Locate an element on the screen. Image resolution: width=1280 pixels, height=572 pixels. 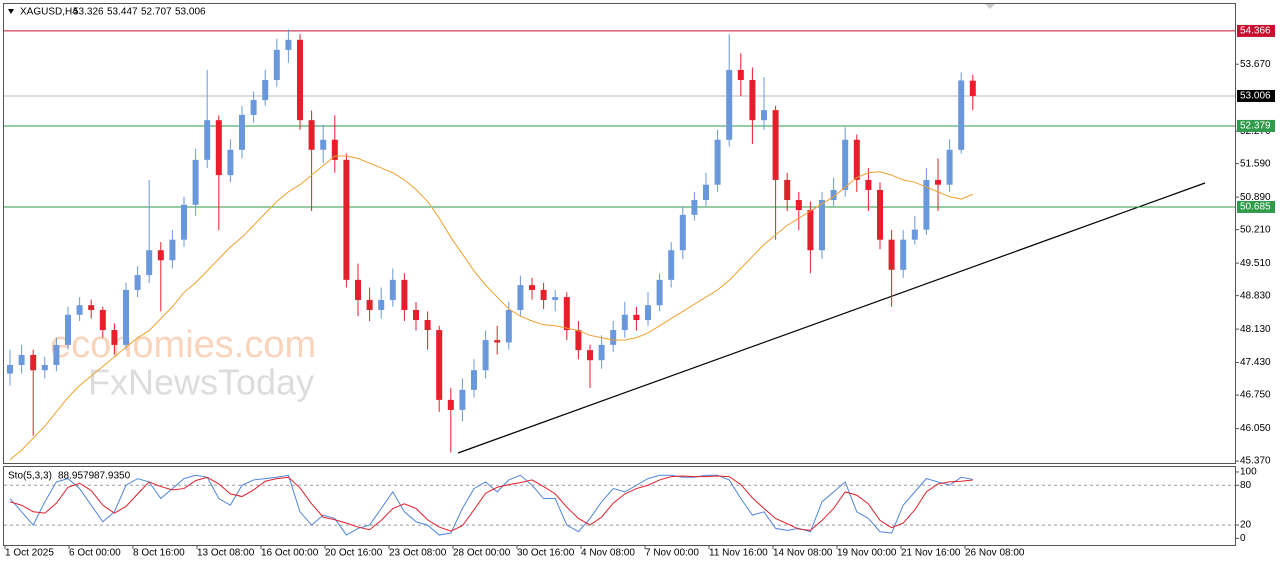
header-value: 53.326 is located at coordinates (88, 12).